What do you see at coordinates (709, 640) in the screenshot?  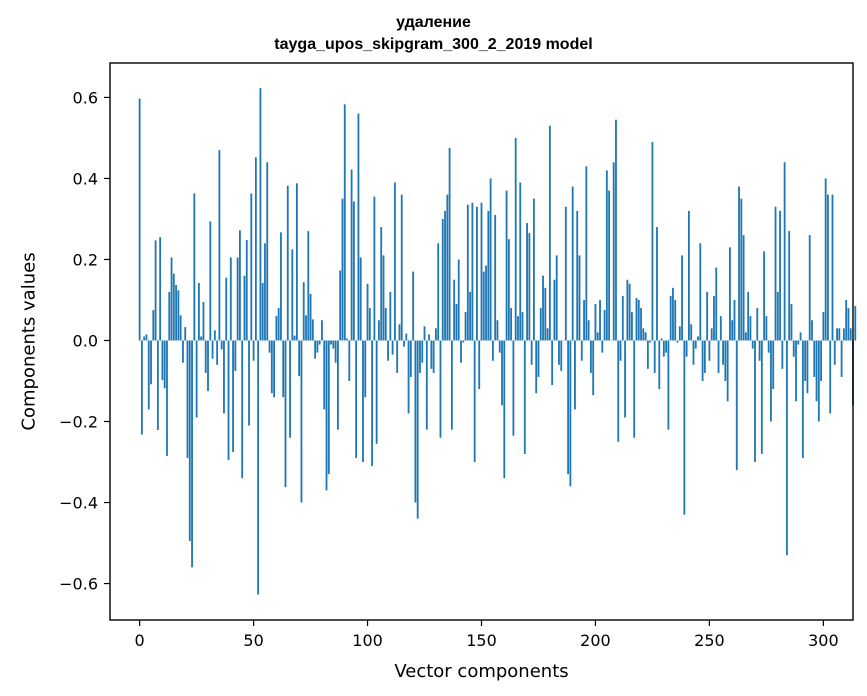 I see `x-tick-label: 250` at bounding box center [709, 640].